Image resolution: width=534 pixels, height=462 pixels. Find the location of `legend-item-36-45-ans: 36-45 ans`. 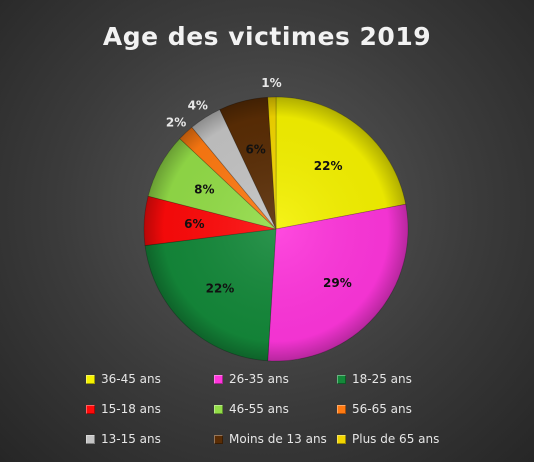

legend-item-36-45-ans: 36-45 ans is located at coordinates (123, 379).